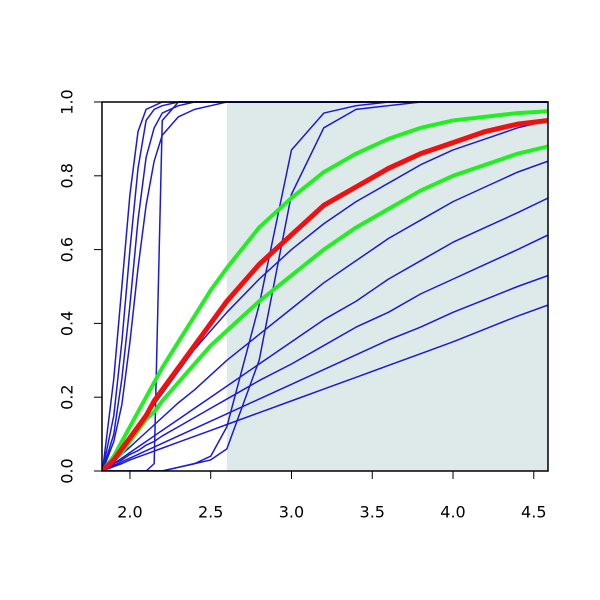 The width and height of the screenshot is (600, 600). Describe the element at coordinates (67, 396) in the screenshot. I see `y-tick-label: 0.2` at that location.